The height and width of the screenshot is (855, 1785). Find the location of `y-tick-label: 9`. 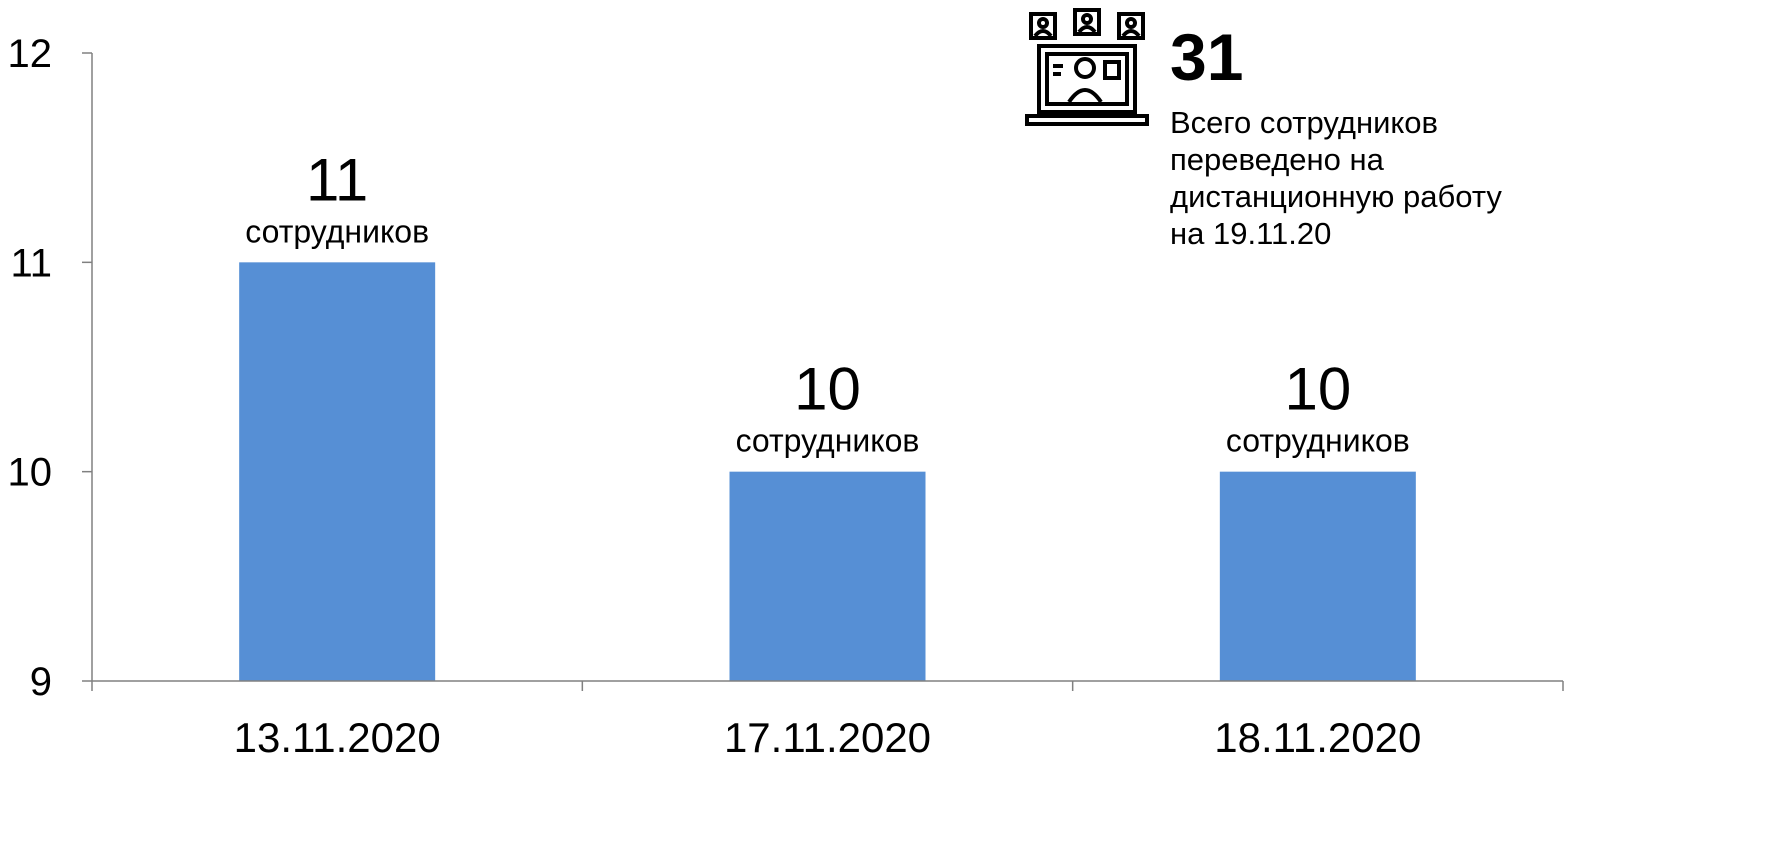

y-tick-label: 9 is located at coordinates (41, 682).